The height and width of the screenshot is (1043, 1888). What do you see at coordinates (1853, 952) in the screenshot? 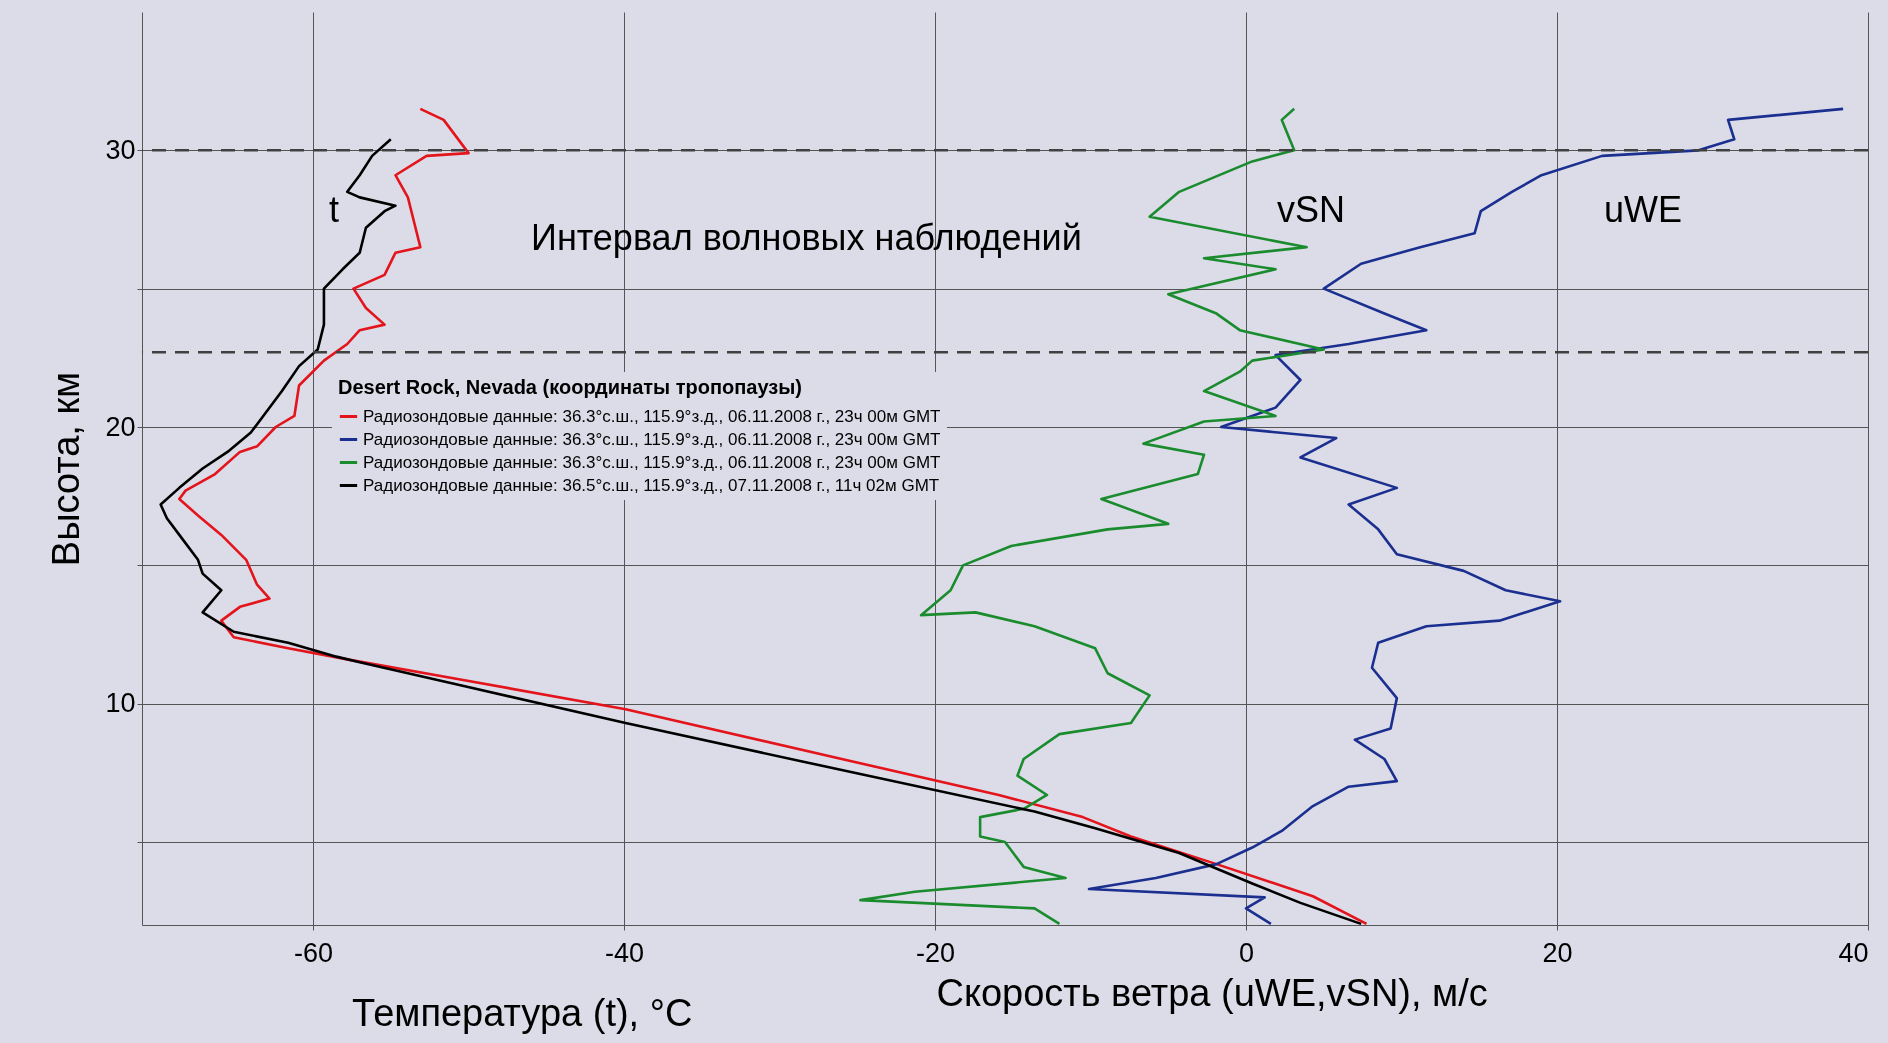
I see `x-tick-label: 40` at bounding box center [1853, 952].